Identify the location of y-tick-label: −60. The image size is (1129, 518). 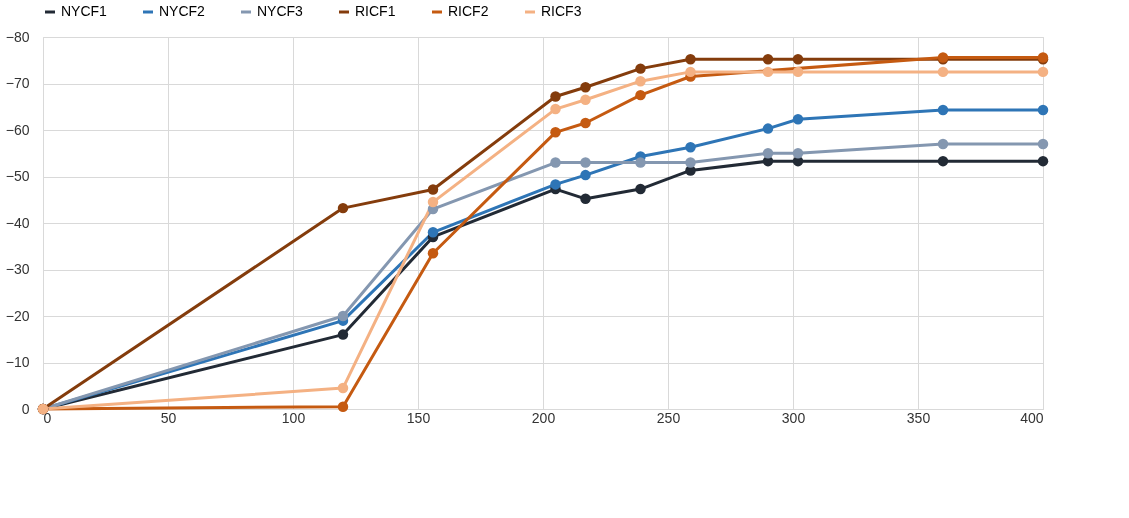
(17, 129).